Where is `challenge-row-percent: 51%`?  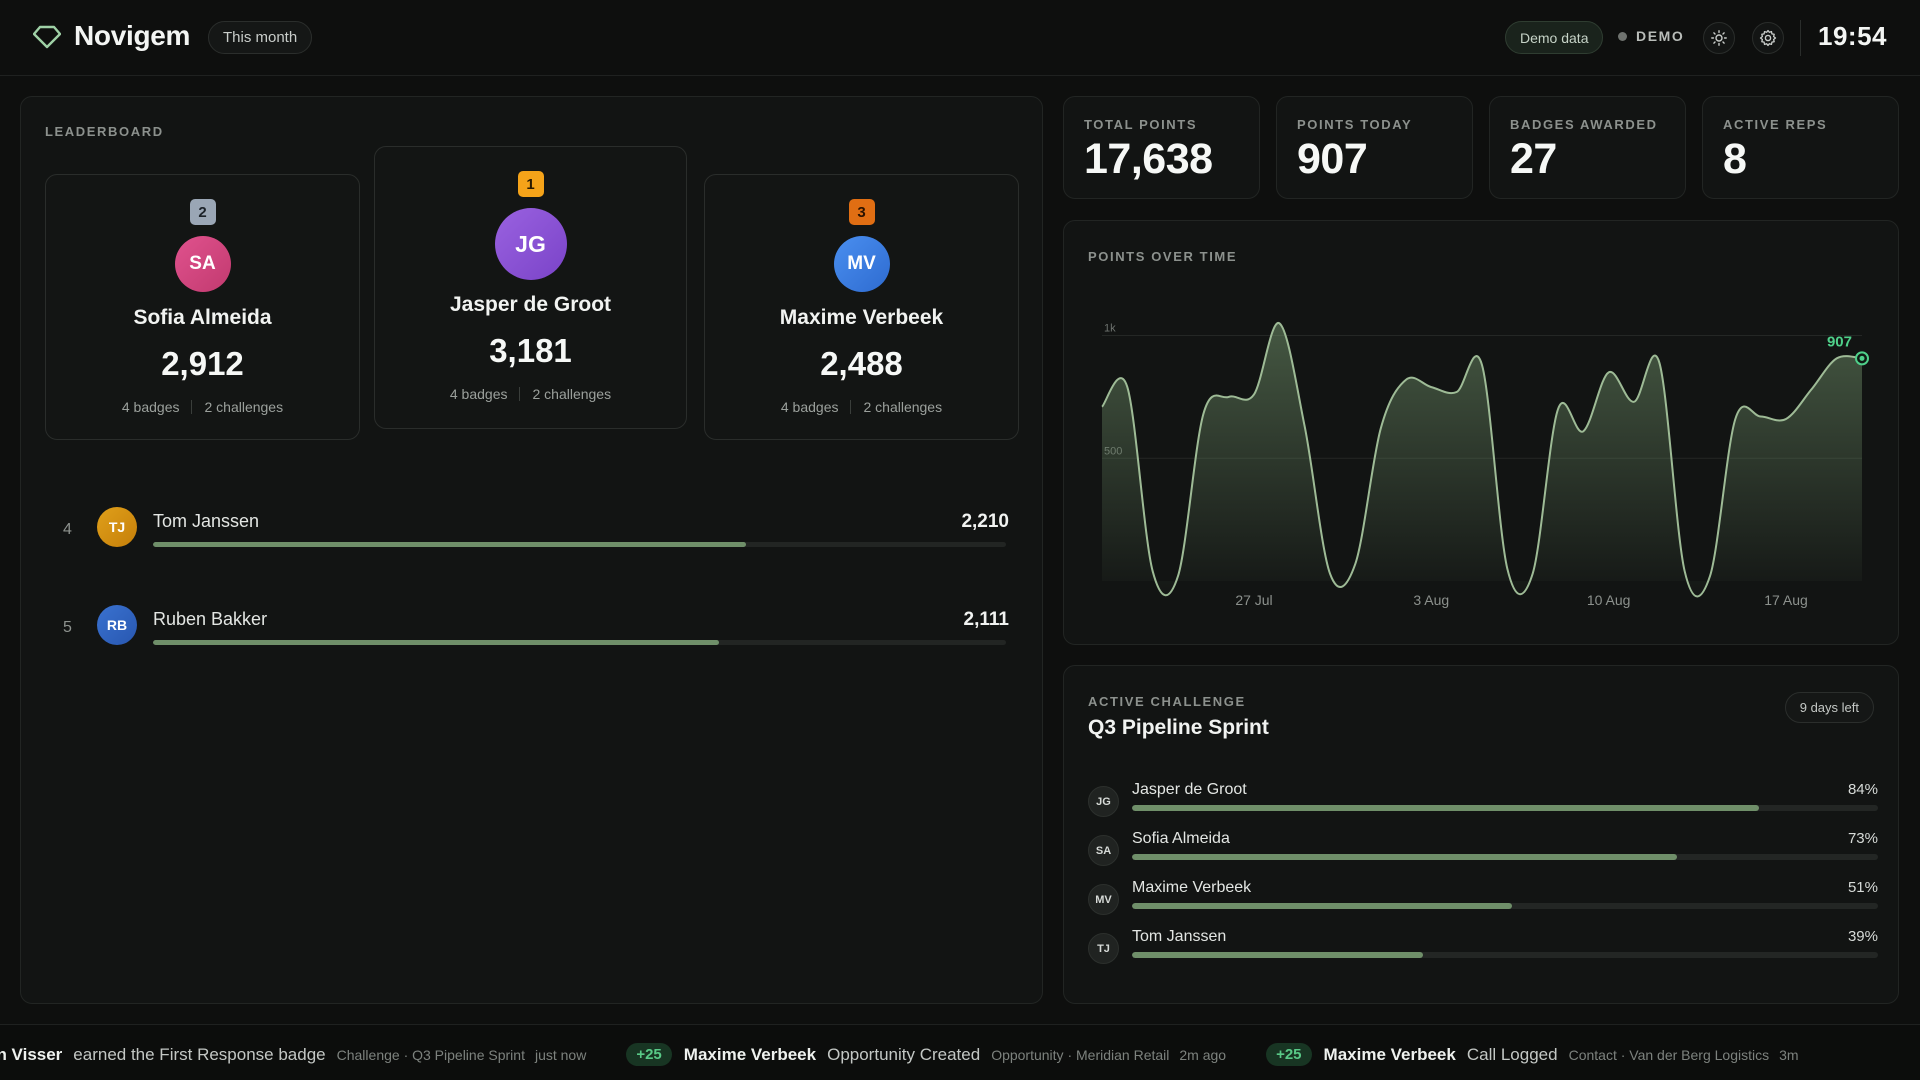
challenge-row-percent: 51% is located at coordinates (1862, 887).